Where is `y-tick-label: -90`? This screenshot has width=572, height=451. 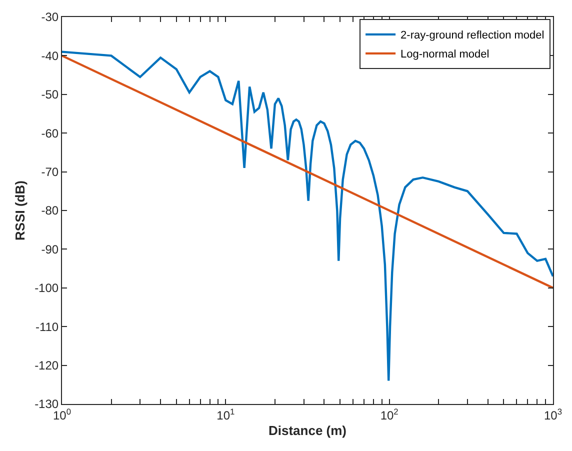
y-tick-label: -90 is located at coordinates (50, 249).